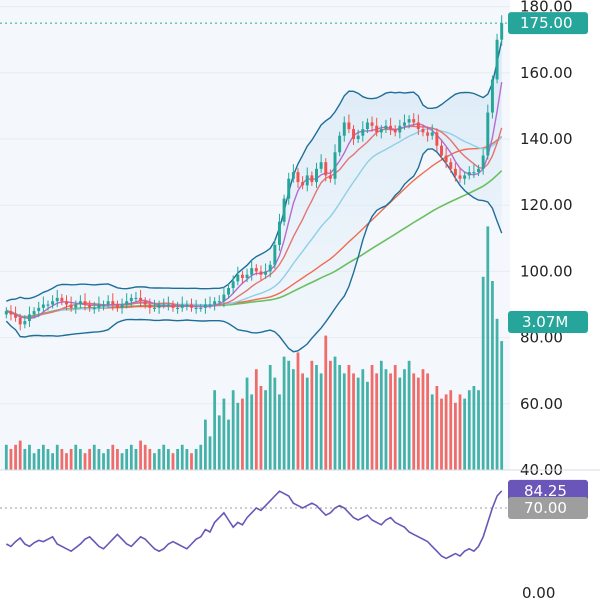 The height and width of the screenshot is (600, 600). I want to click on last-price-badge: 175.00, so click(548, 23).